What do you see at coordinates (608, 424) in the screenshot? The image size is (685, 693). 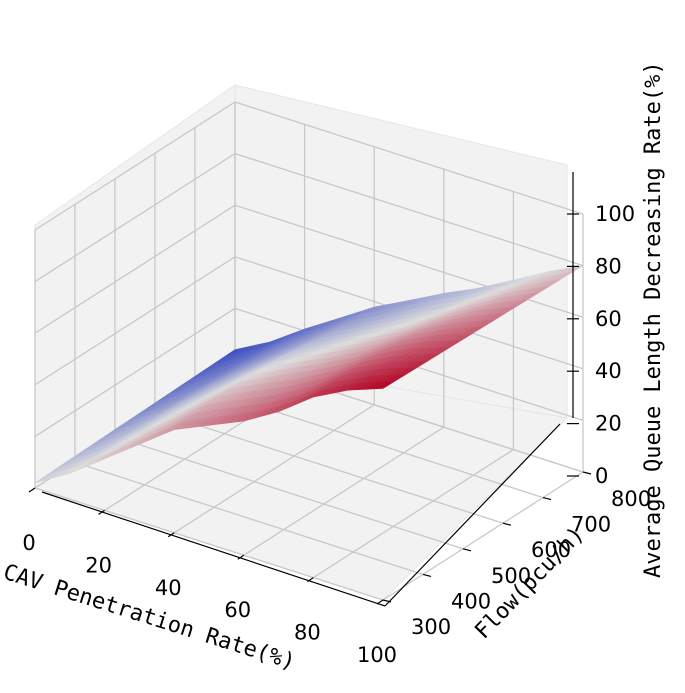 I see `z-tick-label: 20` at bounding box center [608, 424].